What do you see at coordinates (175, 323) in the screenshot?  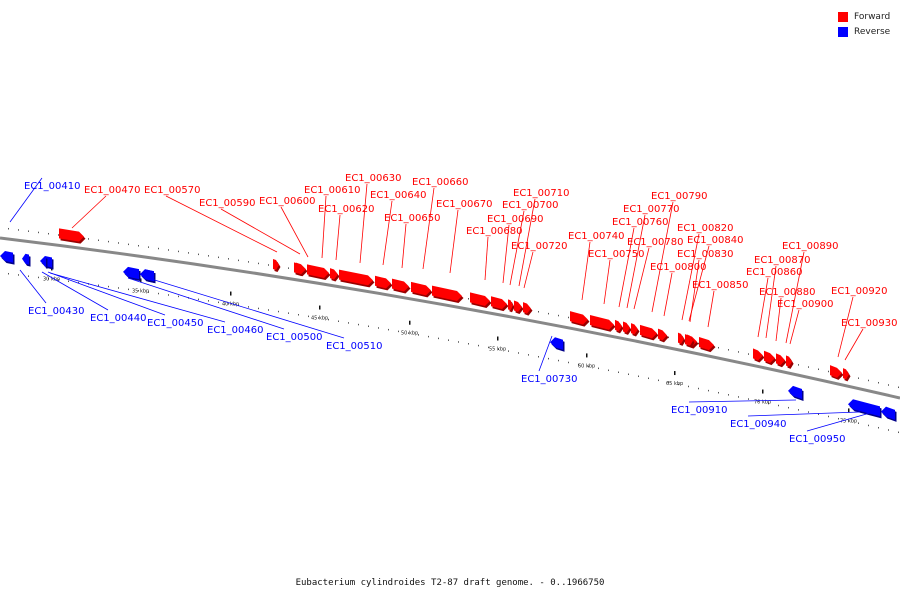 I see `gene-label: EC1_00450` at bounding box center [175, 323].